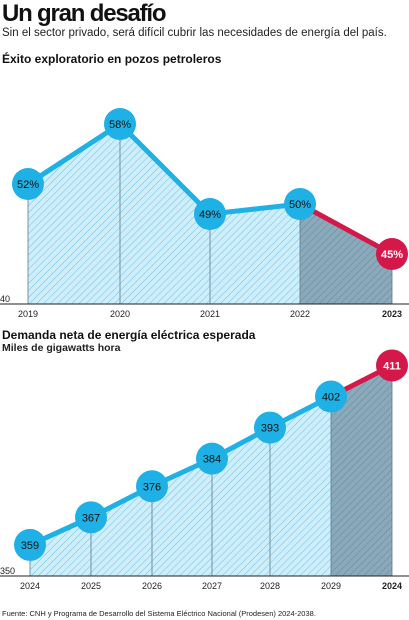 The height and width of the screenshot is (620, 409). What do you see at coordinates (270, 586) in the screenshot?
I see `x-tick-label: 2028` at bounding box center [270, 586].